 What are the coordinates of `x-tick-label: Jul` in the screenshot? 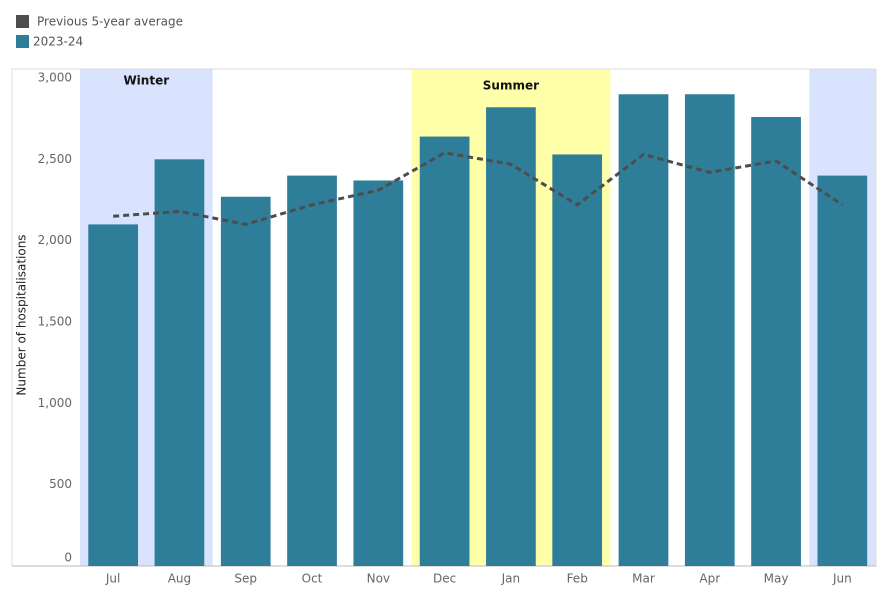 It's located at (112, 579).